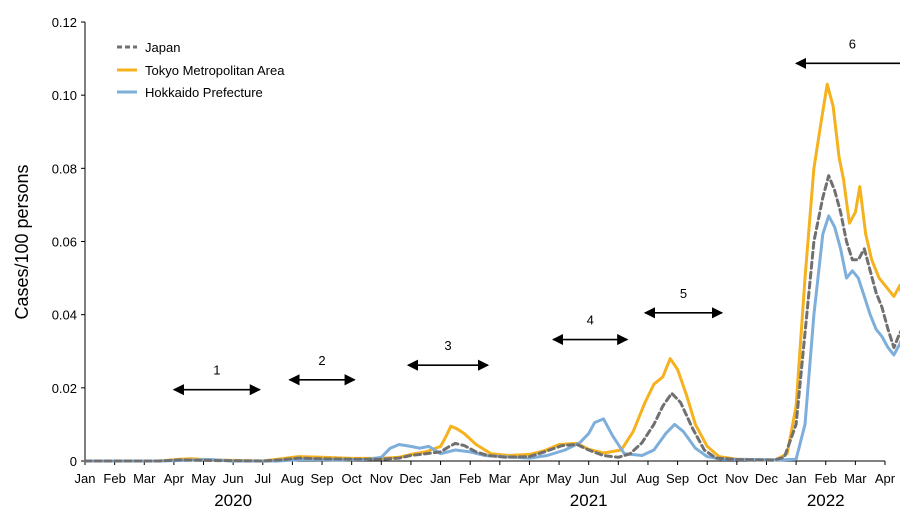 This screenshot has height=513, width=900. What do you see at coordinates (64, 22) in the screenshot?
I see `y-tick-label: 0.12` at bounding box center [64, 22].